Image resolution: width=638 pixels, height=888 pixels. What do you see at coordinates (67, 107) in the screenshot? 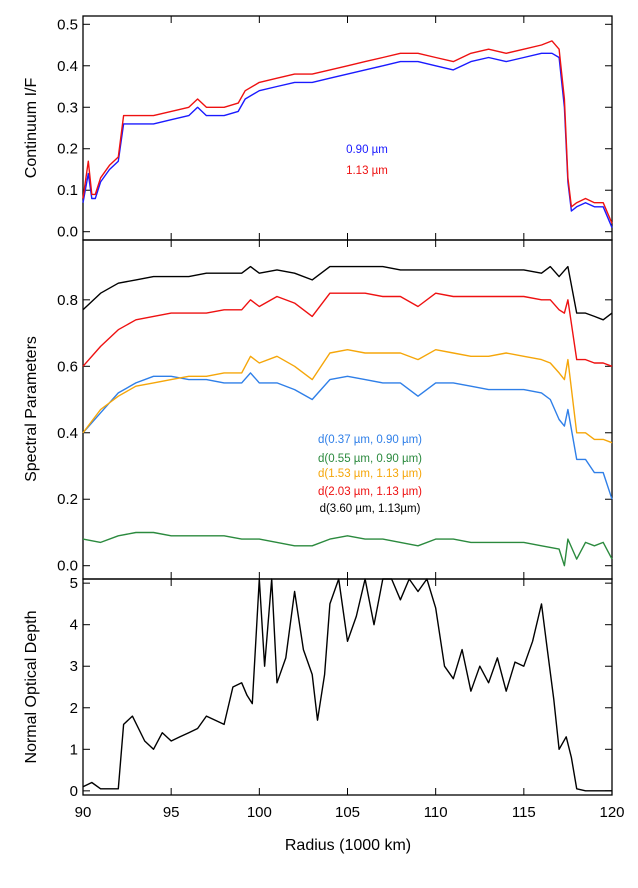
I see `y-tick-label: 0.3` at bounding box center [67, 107].